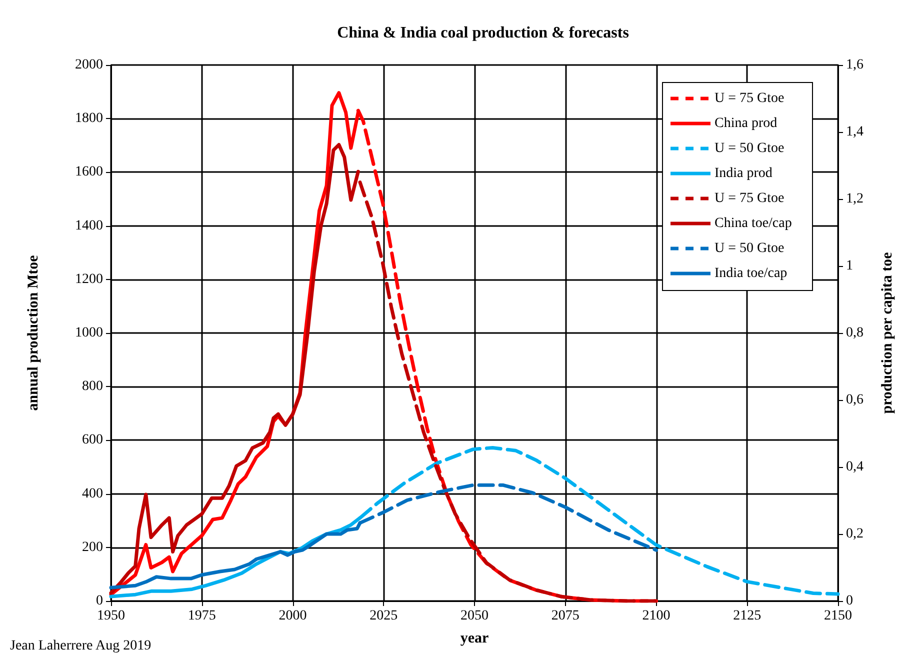 This screenshot has height=663, width=903. What do you see at coordinates (855, 132) in the screenshot?
I see `y2-tick-label: 1,4` at bounding box center [855, 132].